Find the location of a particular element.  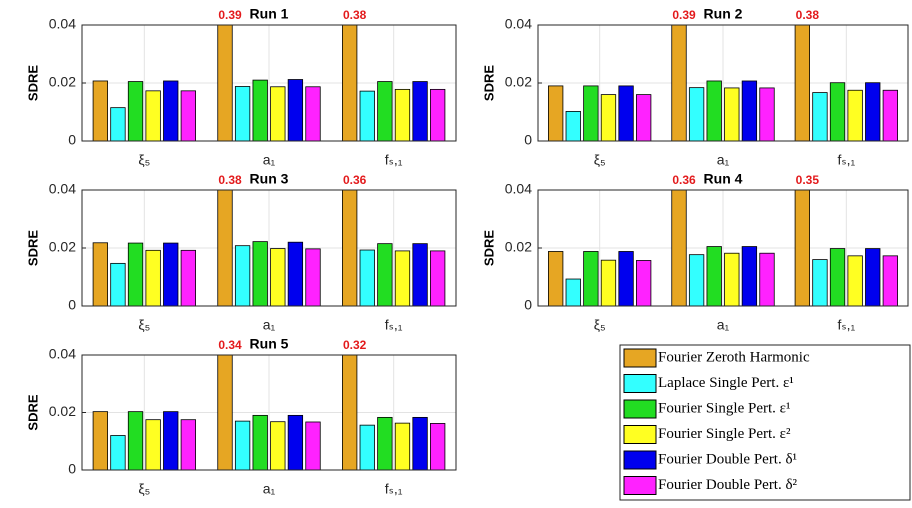

chart-title: Run 1 is located at coordinates (269, 14).